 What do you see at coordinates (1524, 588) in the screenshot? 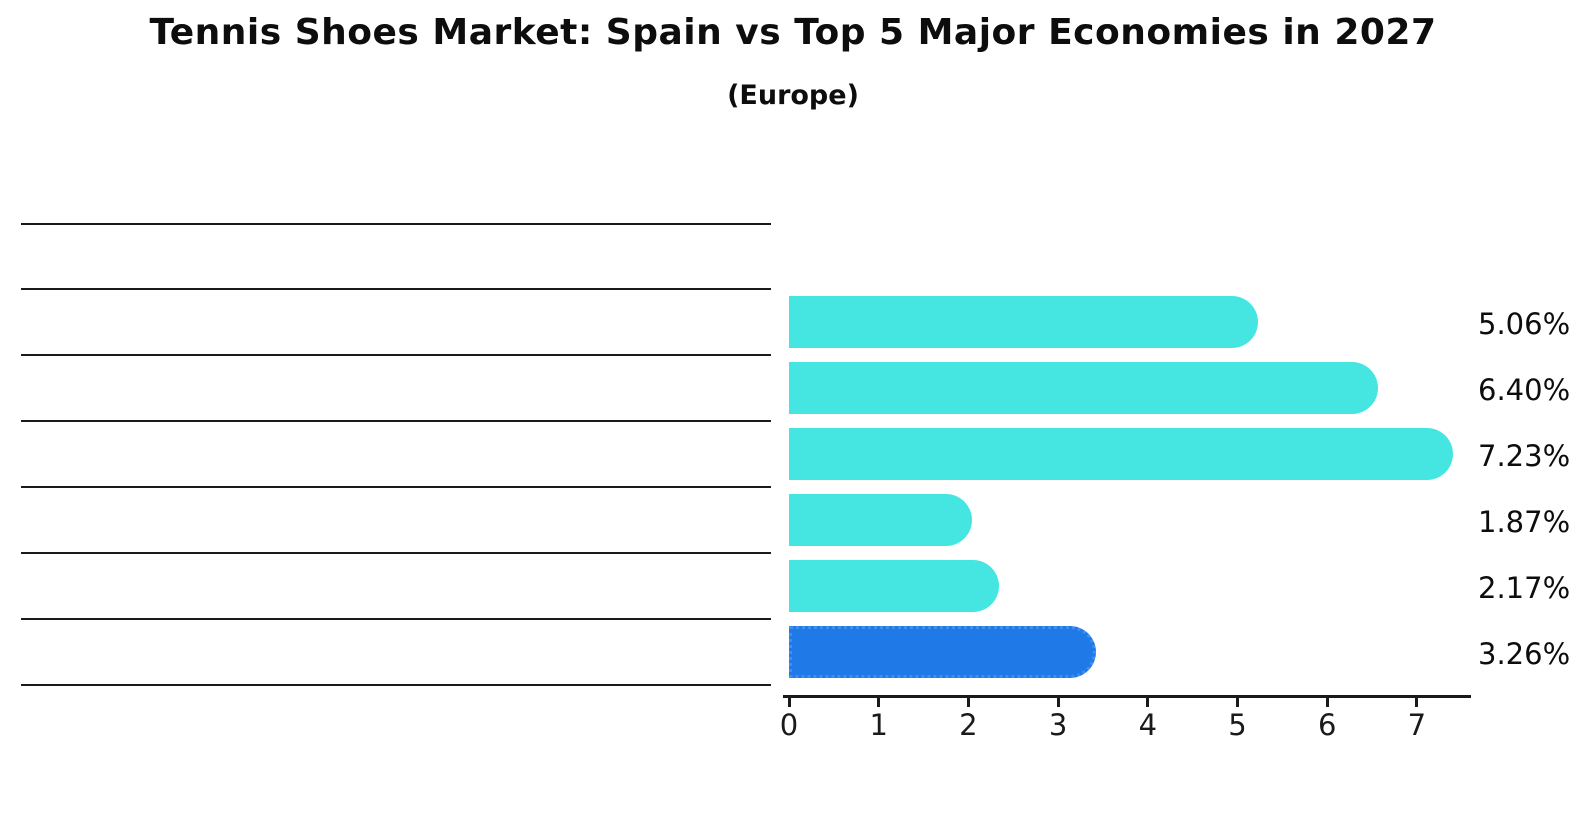
I see `bar-value-label: 2.17%` at bounding box center [1524, 588].